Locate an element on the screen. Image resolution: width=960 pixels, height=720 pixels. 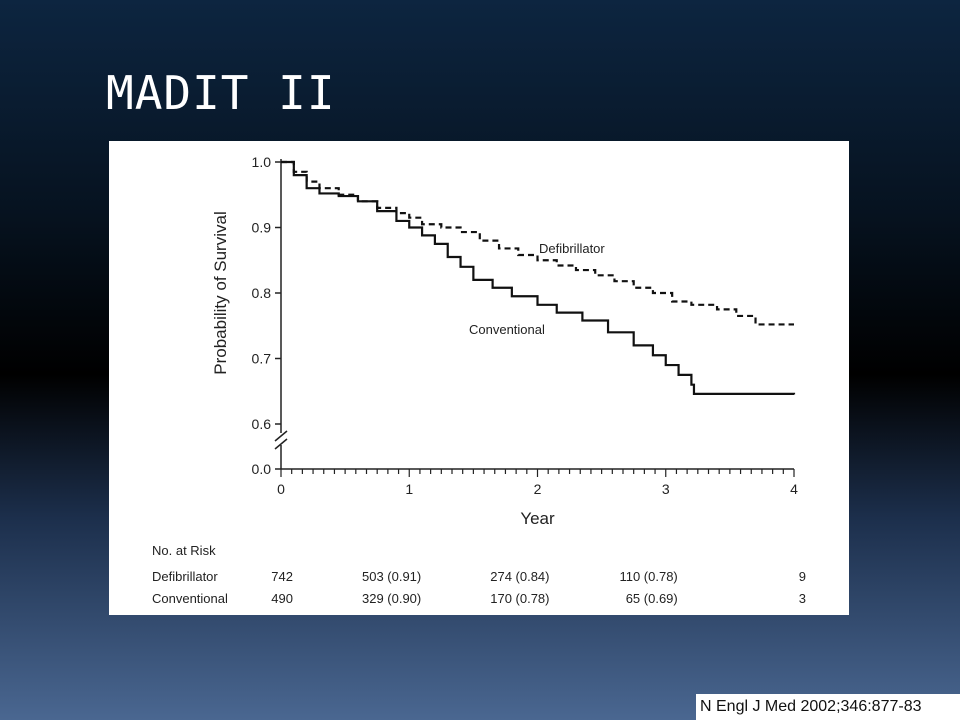
y-tick-label: 1.0 is located at coordinates (262, 162).